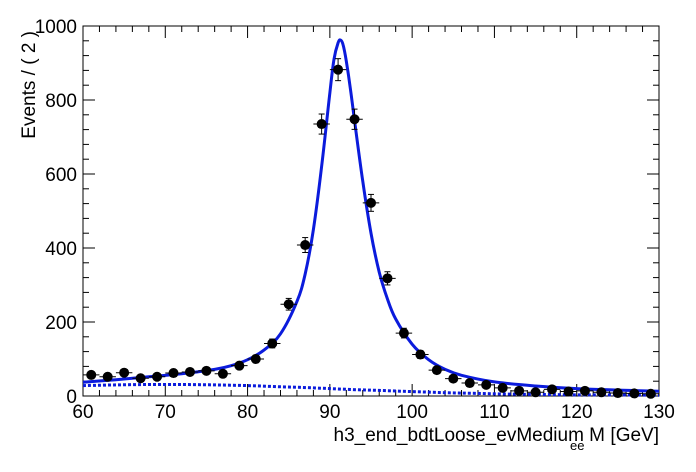  Describe the element at coordinates (61, 101) in the screenshot. I see `y-tick-label: 800` at that location.